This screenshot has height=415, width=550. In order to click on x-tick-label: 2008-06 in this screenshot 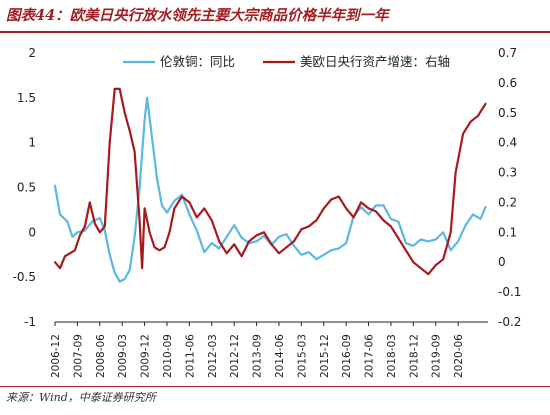, I will do `click(101, 356)`.